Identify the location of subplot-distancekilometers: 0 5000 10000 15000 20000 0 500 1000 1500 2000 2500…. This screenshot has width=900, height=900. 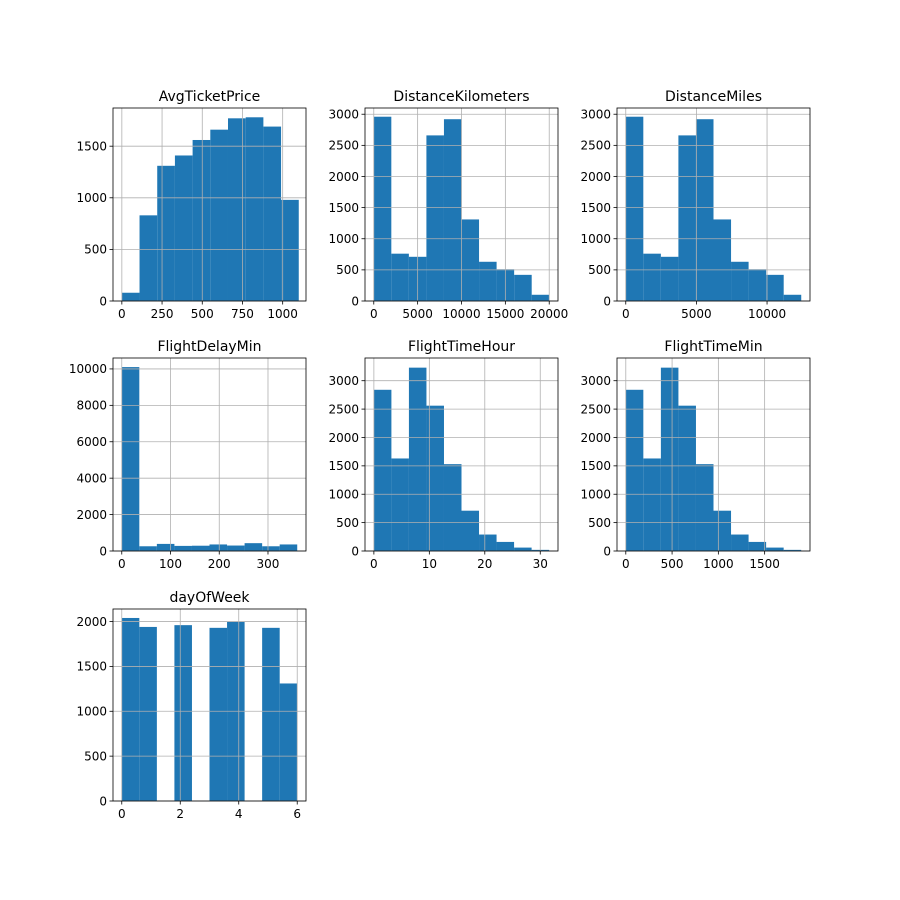
(448, 205).